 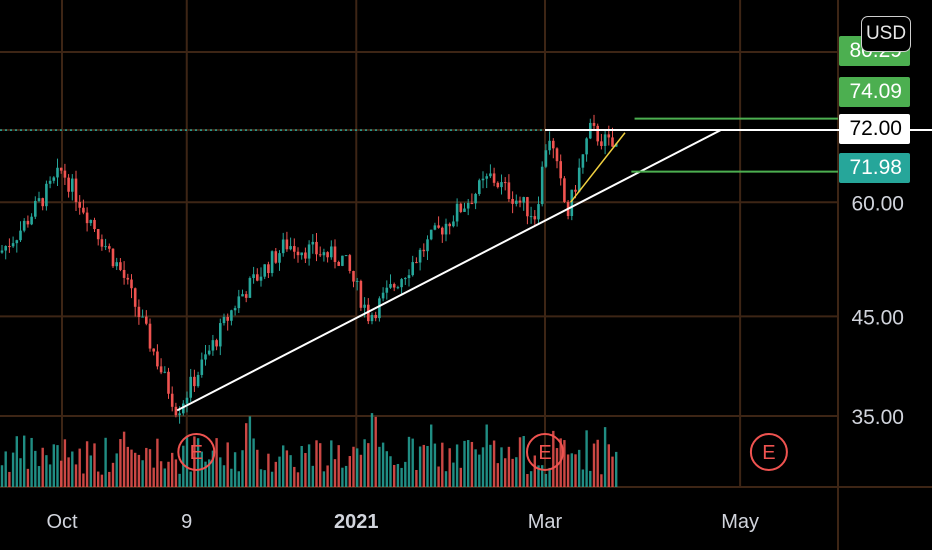 What do you see at coordinates (877, 417) in the screenshot?
I see `y-tick-label: 35.00` at bounding box center [877, 417].